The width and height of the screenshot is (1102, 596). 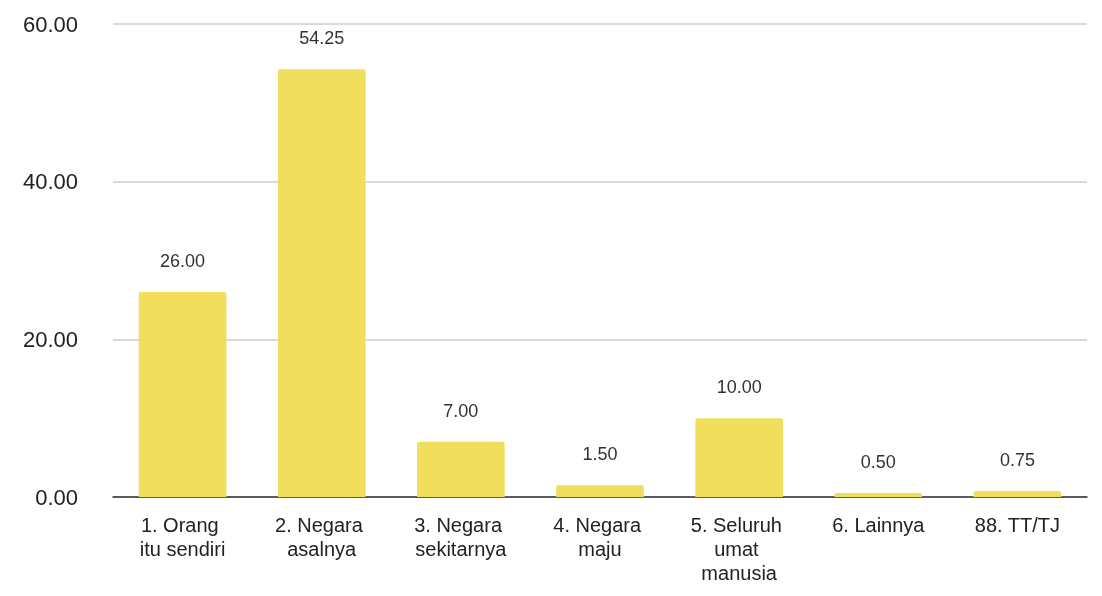 What do you see at coordinates (1017, 460) in the screenshot?
I see `data-label: 0.75` at bounding box center [1017, 460].